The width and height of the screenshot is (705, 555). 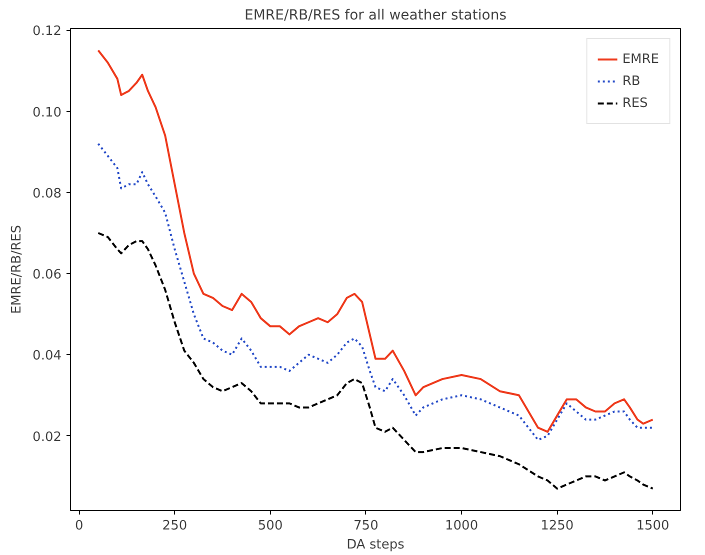 What do you see at coordinates (17, 269) in the screenshot?
I see `y-axis-title: EMRE/RB/RES` at bounding box center [17, 269].